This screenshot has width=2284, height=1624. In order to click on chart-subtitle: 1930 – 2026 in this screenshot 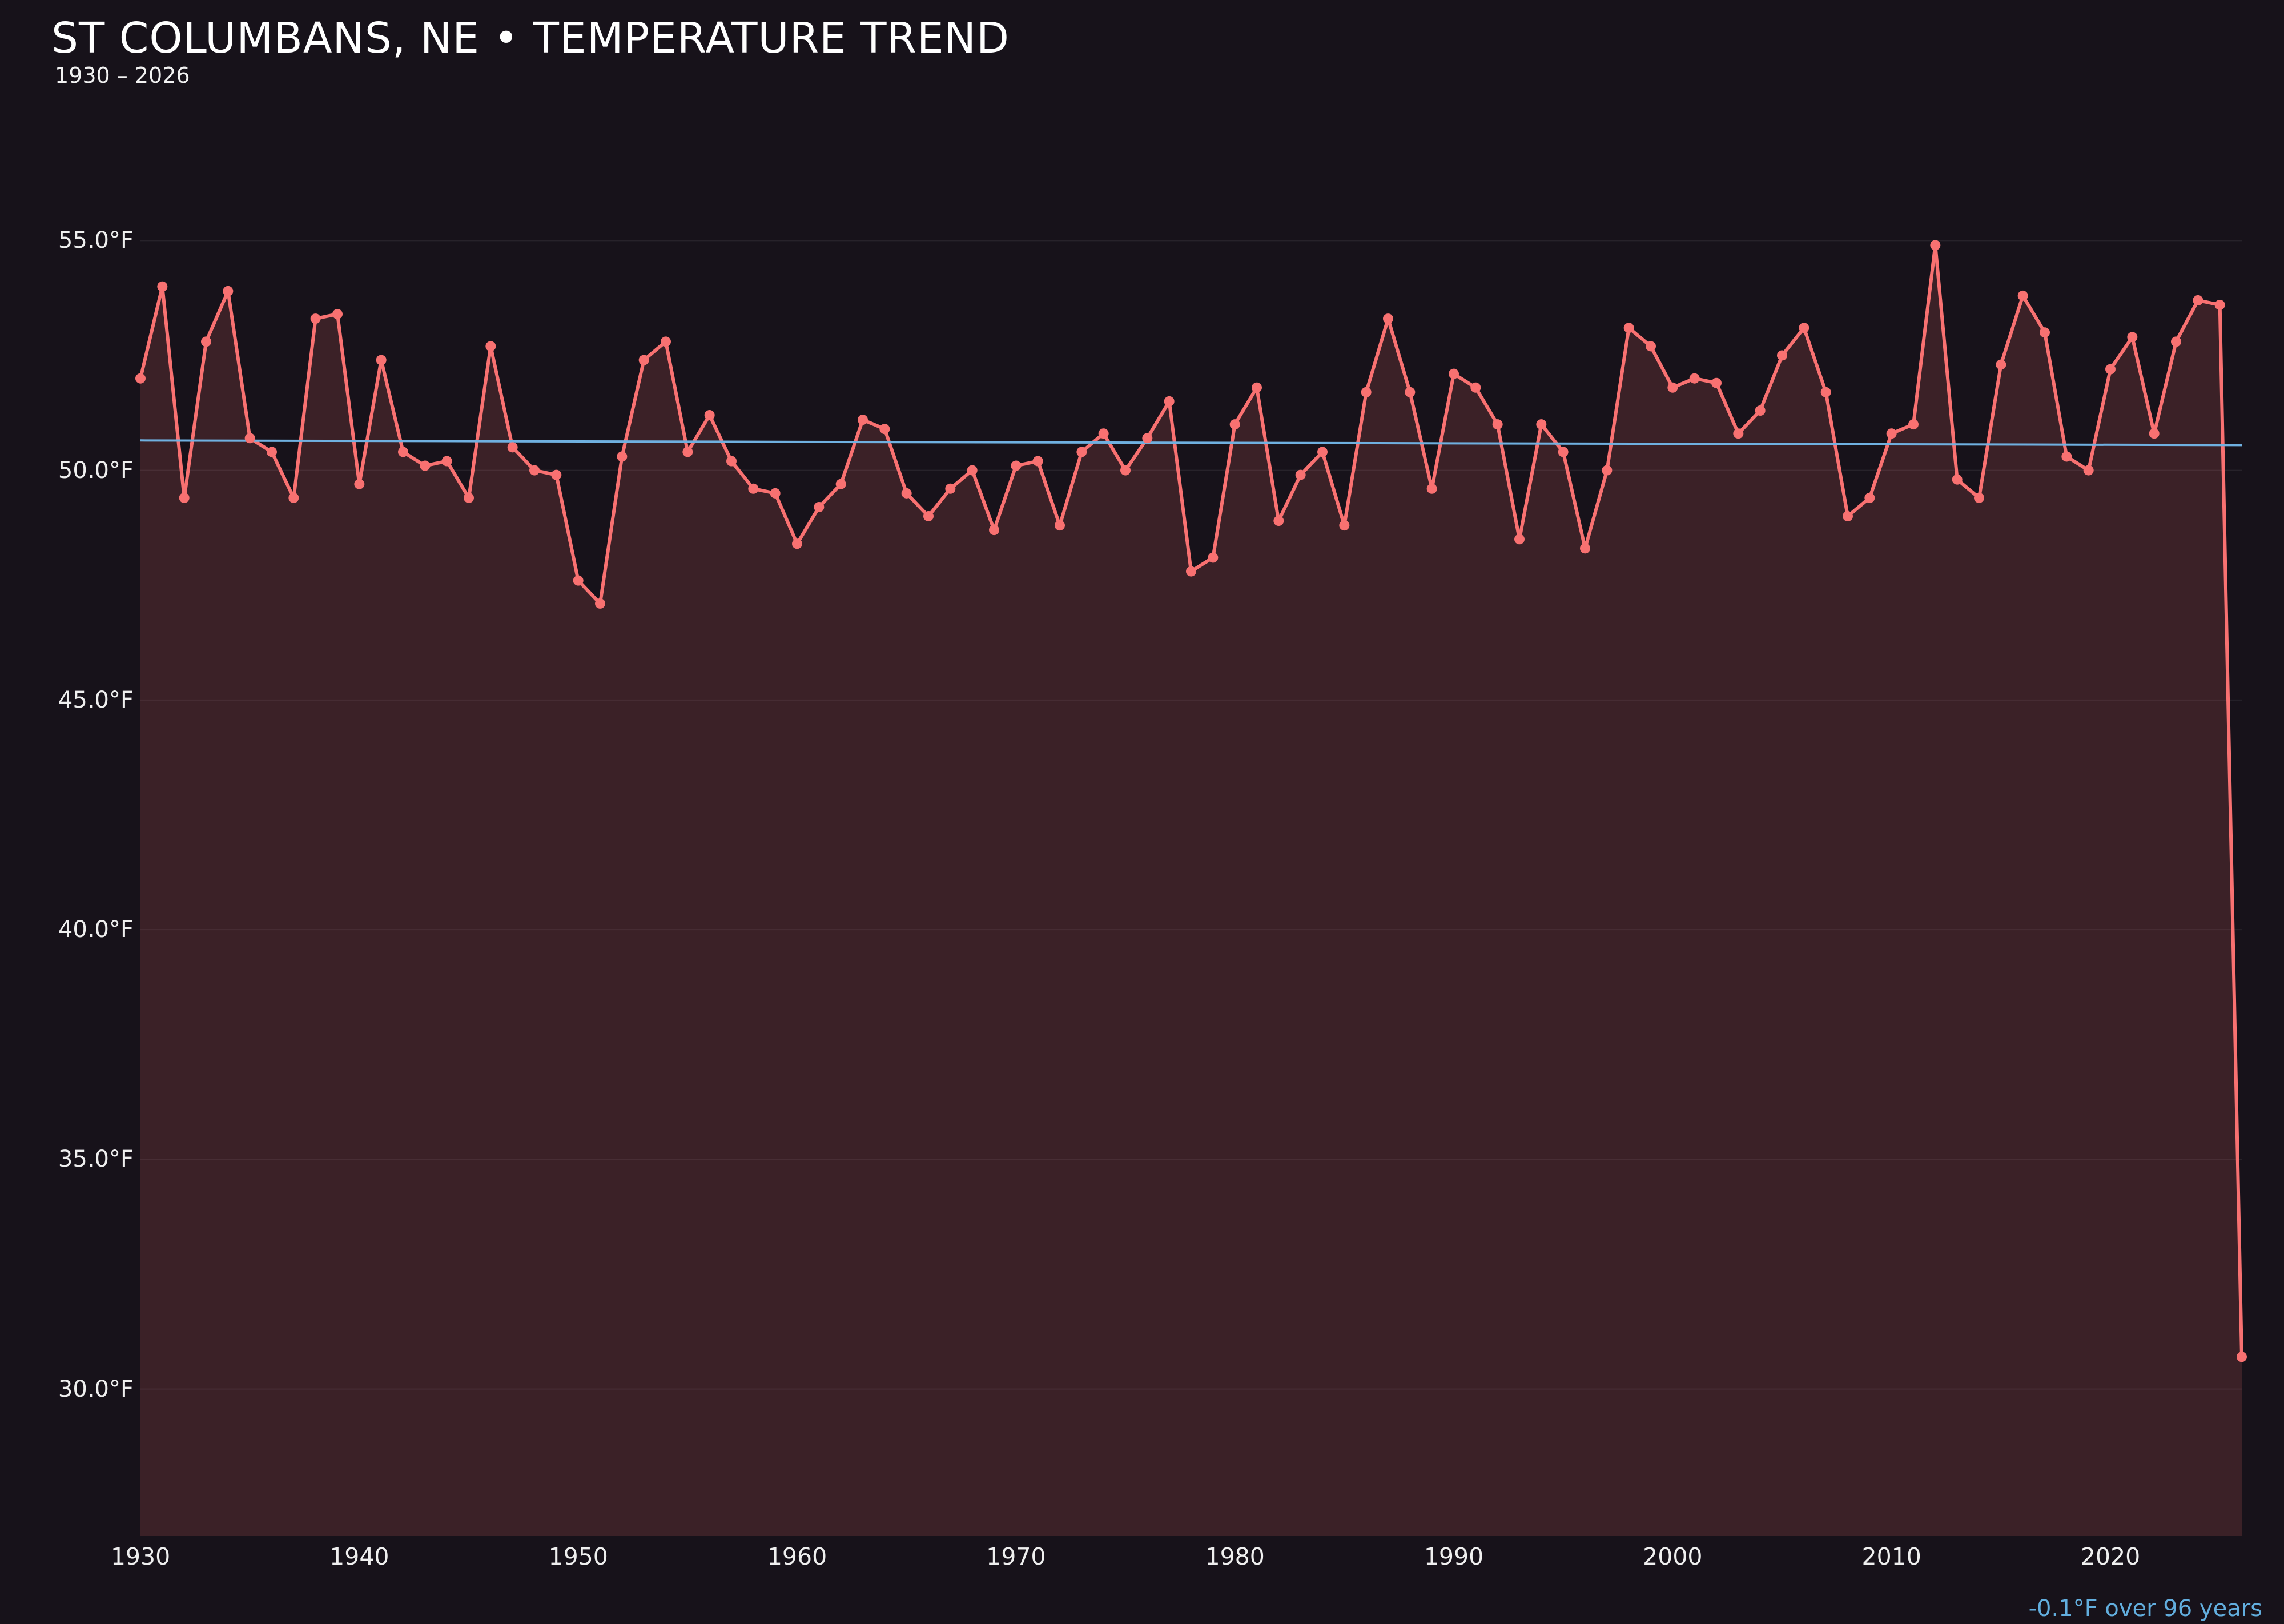, I will do `click(122, 75)`.